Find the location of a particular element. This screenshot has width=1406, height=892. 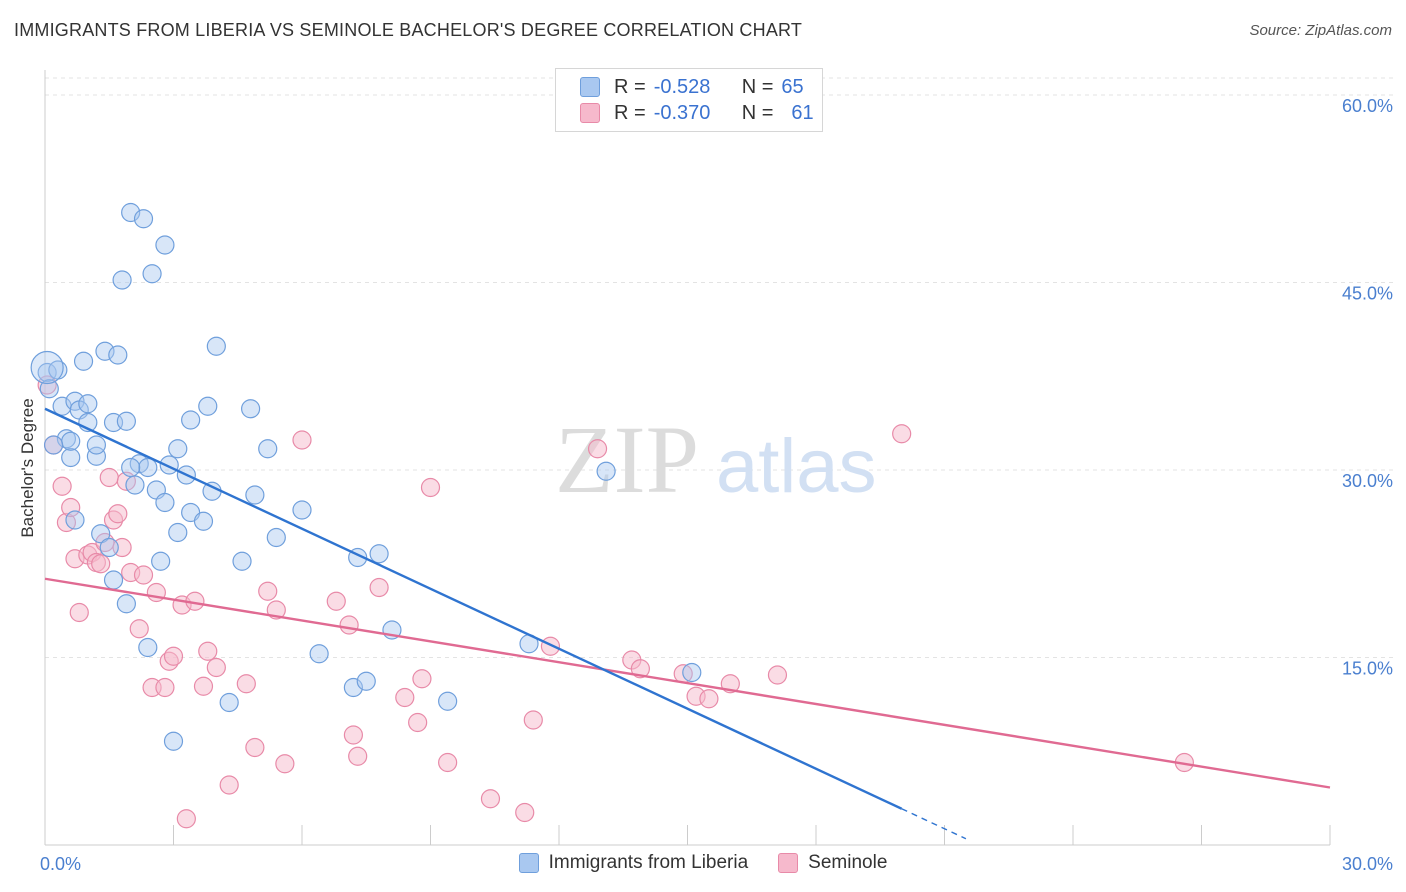

liberia-point-cluster is located at coordinates (47, 367).